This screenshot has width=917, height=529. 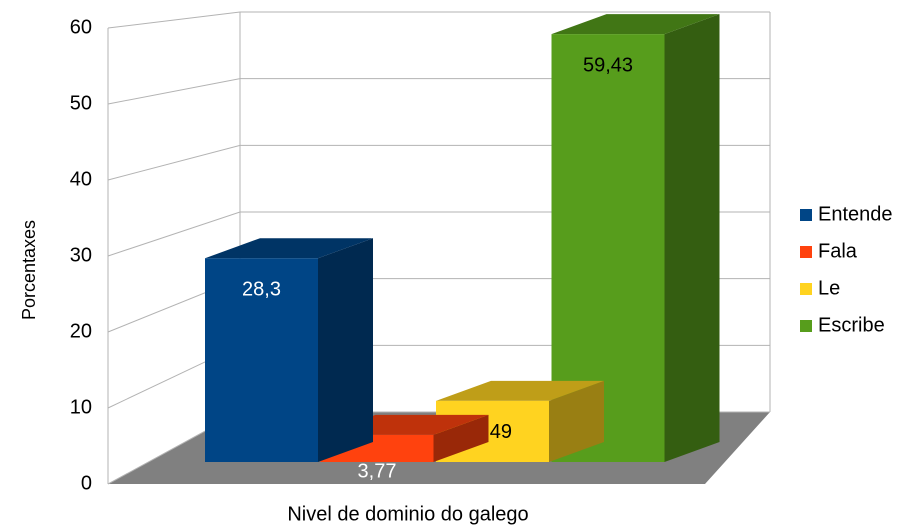 I want to click on data-label: 3,77, so click(x=377, y=471).